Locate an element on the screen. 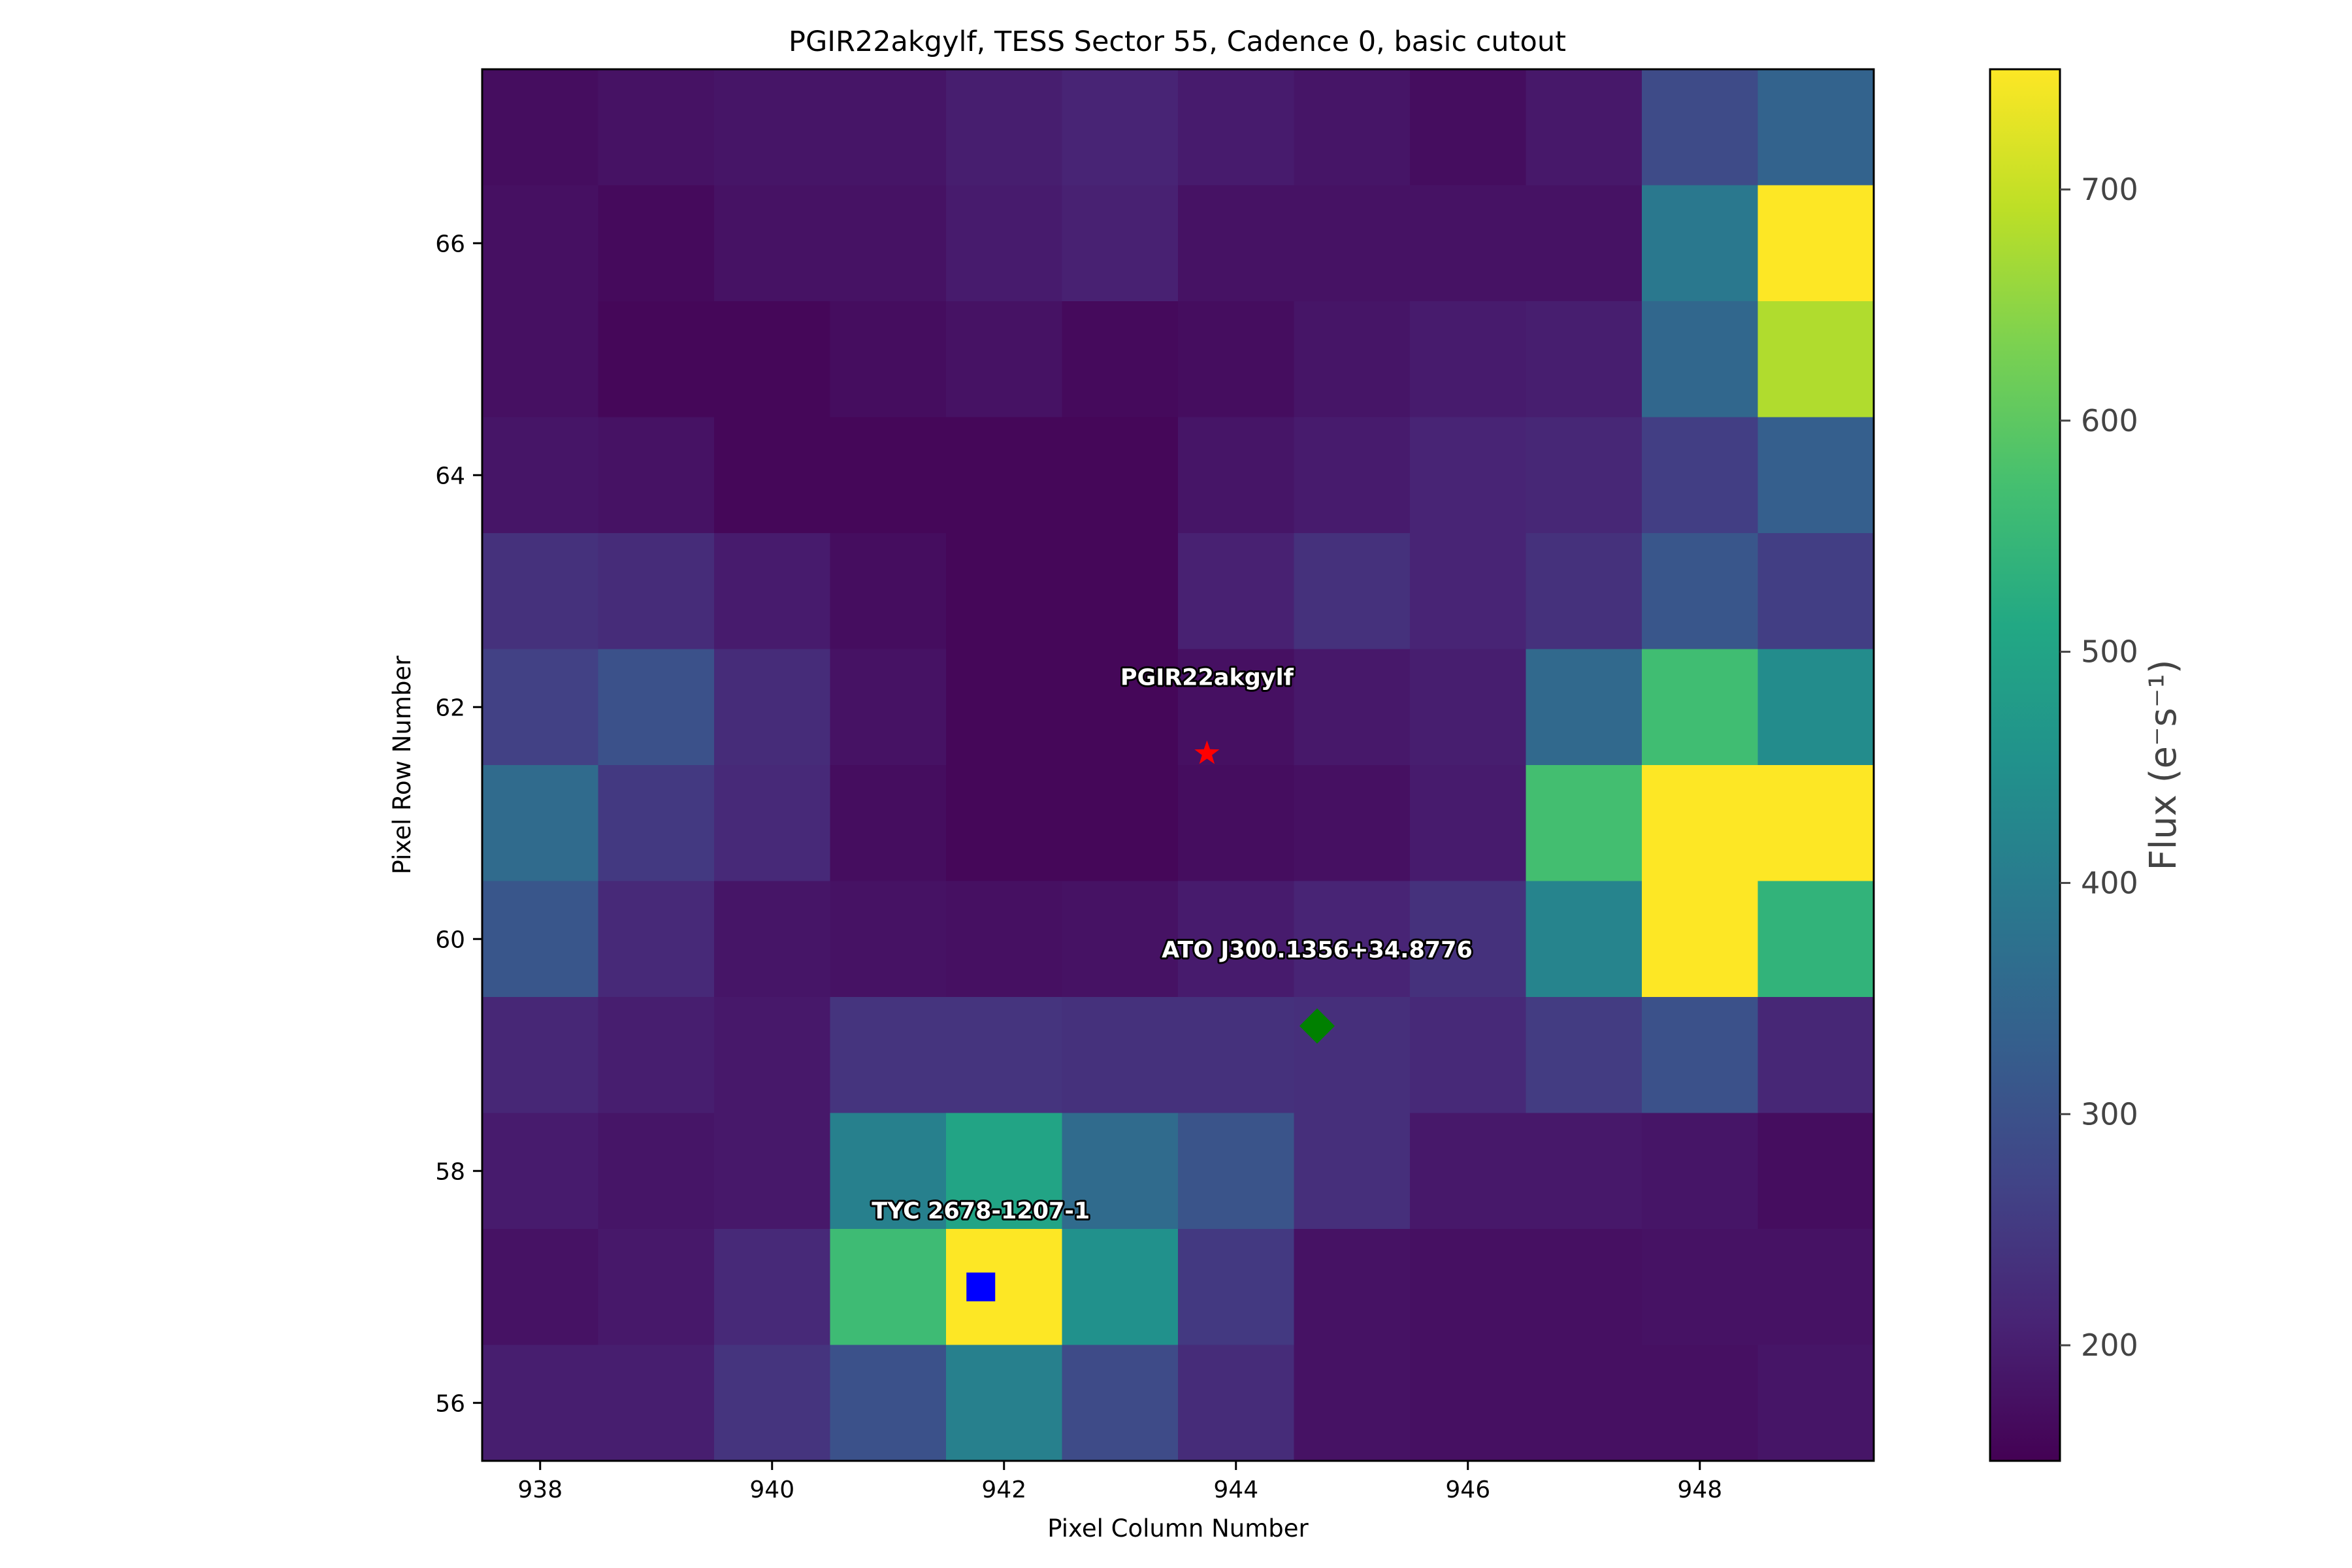  x-tick-label: 940 is located at coordinates (771, 1490).